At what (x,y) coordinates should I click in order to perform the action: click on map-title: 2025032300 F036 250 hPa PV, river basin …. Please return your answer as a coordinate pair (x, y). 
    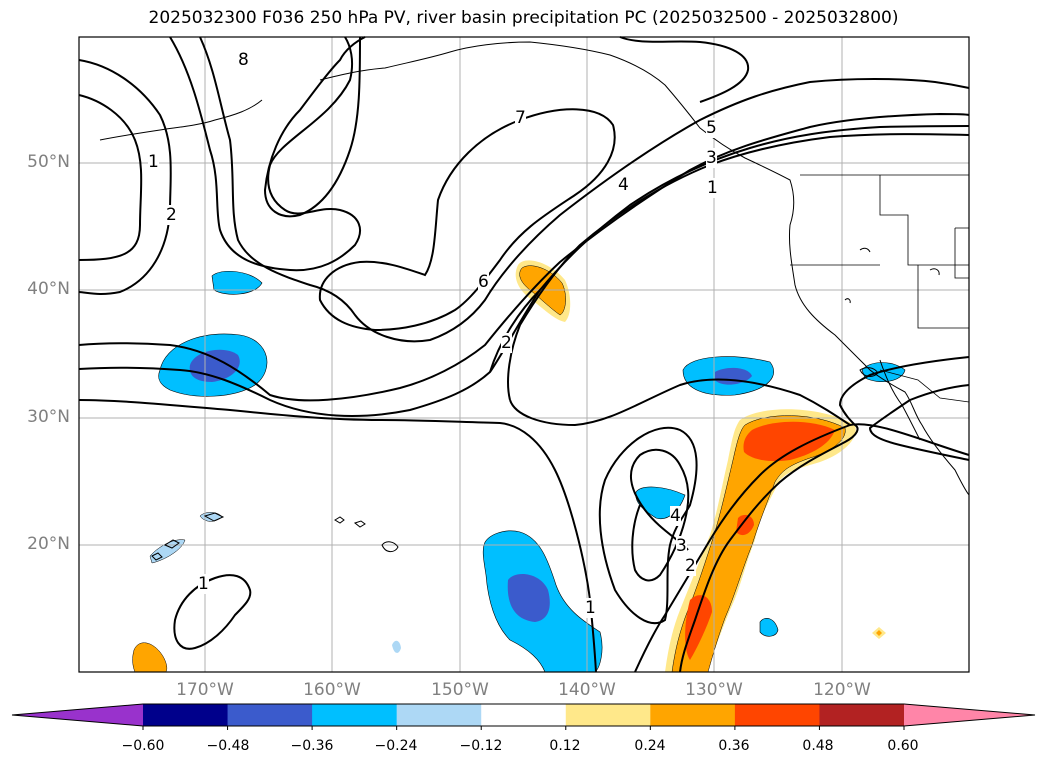
    Looking at the image, I should click on (523, 18).